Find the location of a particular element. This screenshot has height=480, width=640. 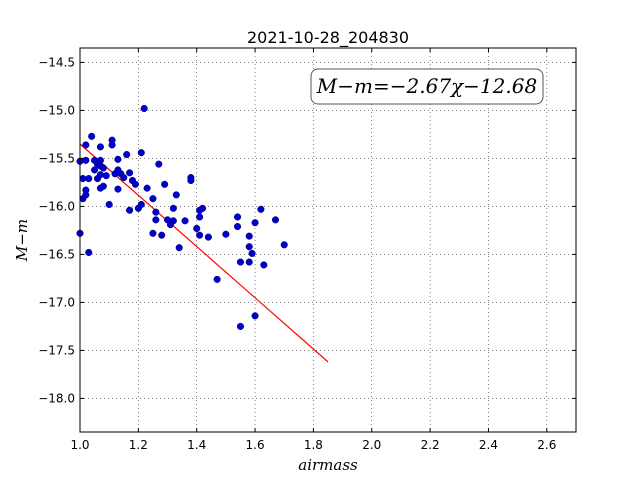

x-axis-label: airmass is located at coordinates (328, 465).